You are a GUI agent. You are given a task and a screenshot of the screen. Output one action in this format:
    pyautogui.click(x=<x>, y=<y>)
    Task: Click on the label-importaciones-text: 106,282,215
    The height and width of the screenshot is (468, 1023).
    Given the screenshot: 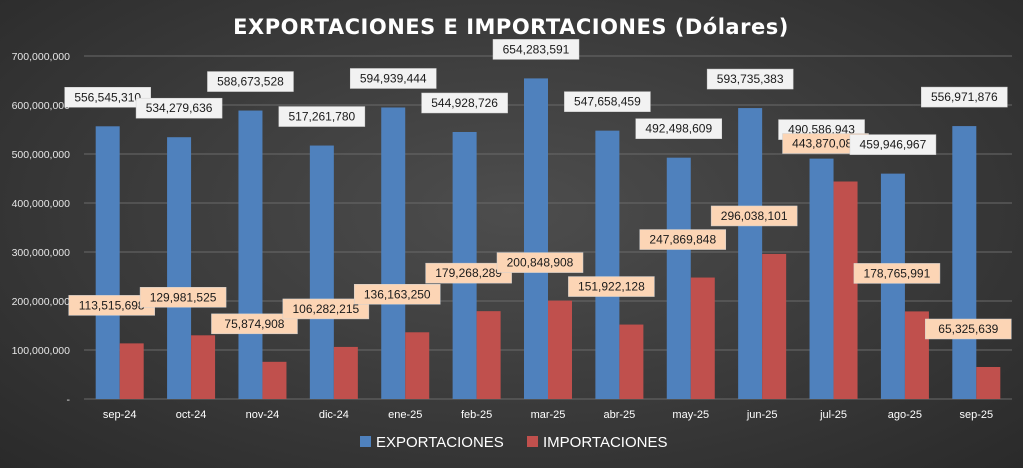 What is the action you would take?
    pyautogui.click(x=325, y=309)
    